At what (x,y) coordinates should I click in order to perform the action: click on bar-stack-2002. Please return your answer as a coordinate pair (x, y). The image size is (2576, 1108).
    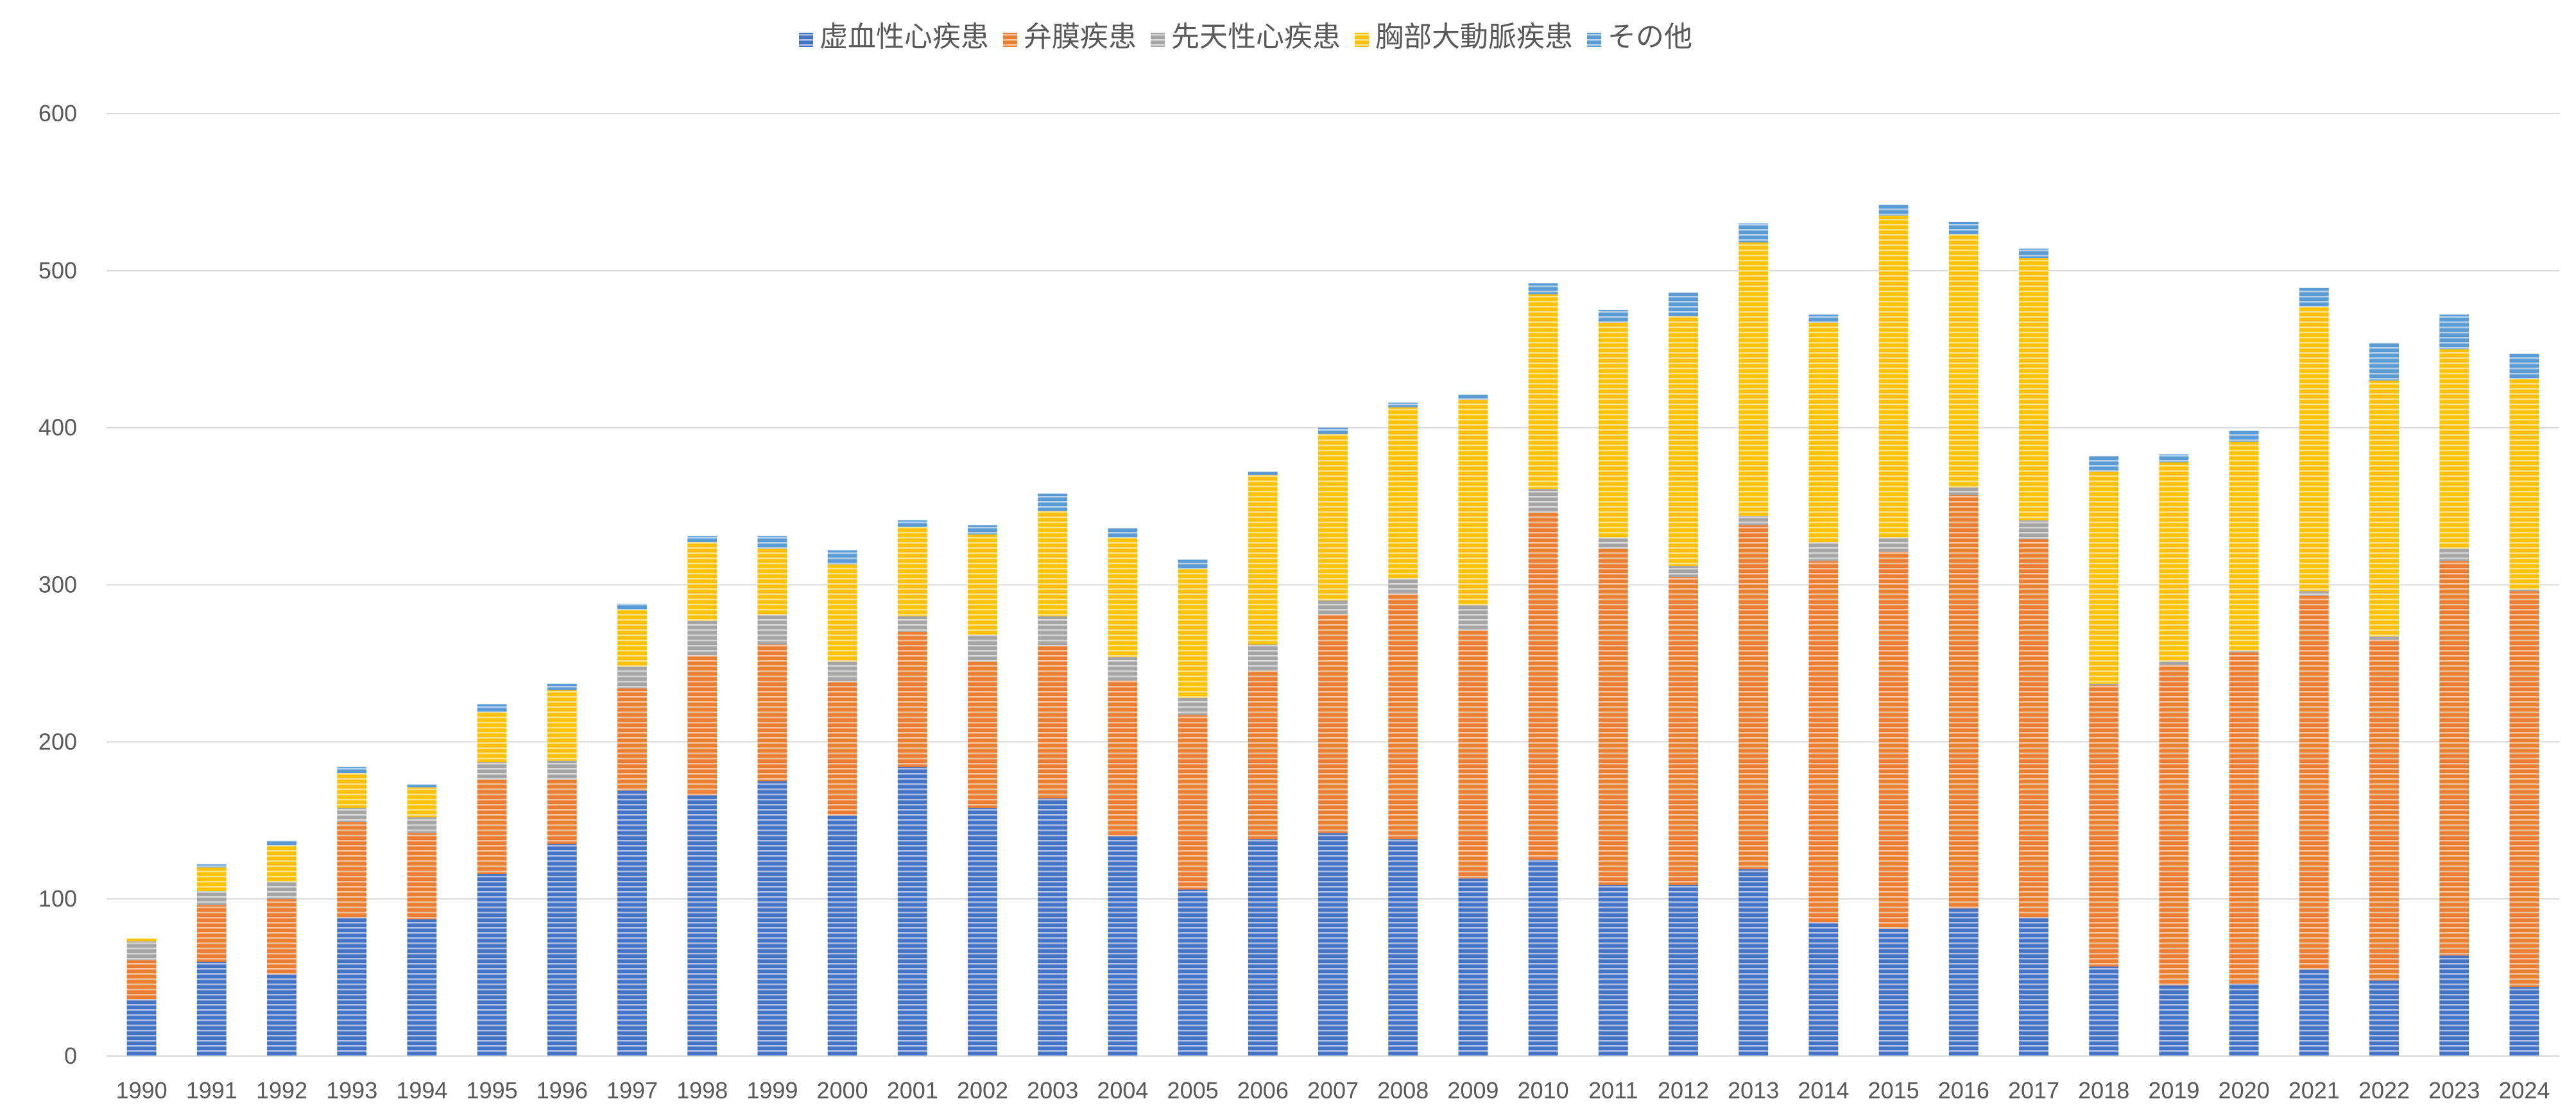
    Looking at the image, I should click on (982, 790).